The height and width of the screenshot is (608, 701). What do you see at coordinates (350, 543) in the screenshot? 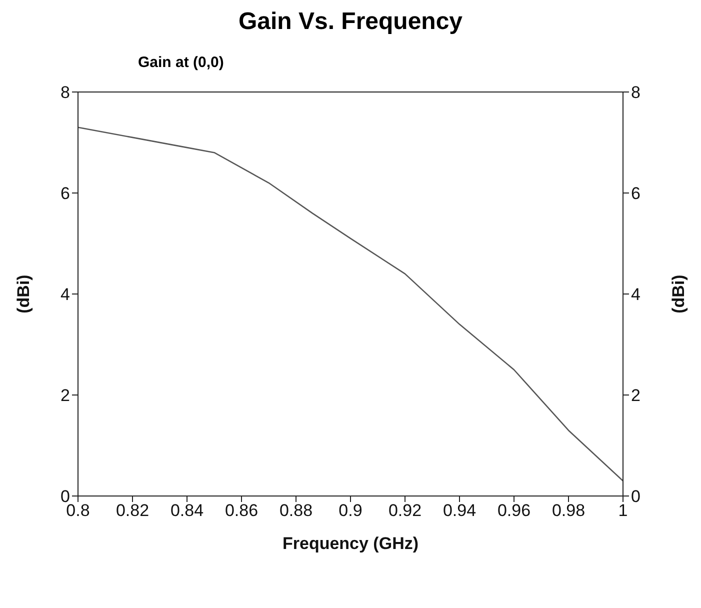
I see `x-axis-title: Frequency (GHz)` at bounding box center [350, 543].